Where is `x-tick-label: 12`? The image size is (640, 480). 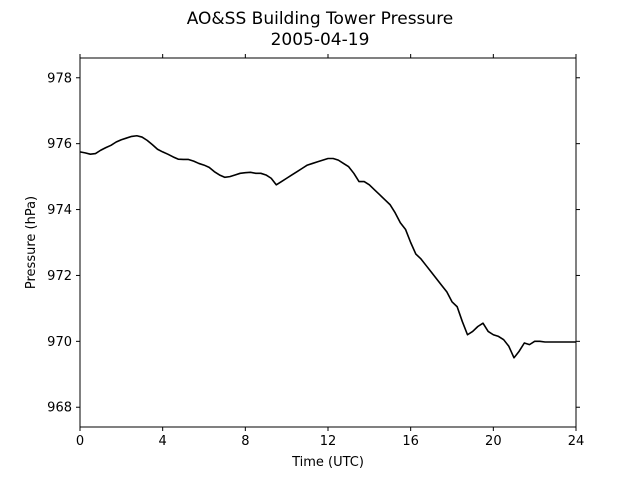 x-tick-label: 12 is located at coordinates (328, 441).